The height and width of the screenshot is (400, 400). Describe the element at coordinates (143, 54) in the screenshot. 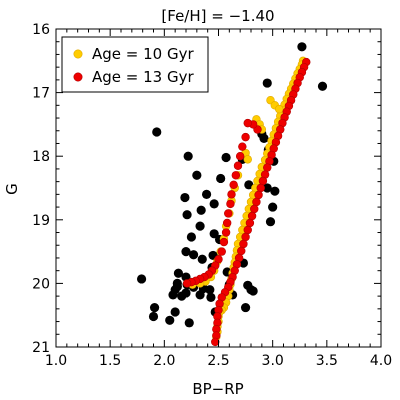

I see `legend-label: Age = 10 Gyr` at that location.